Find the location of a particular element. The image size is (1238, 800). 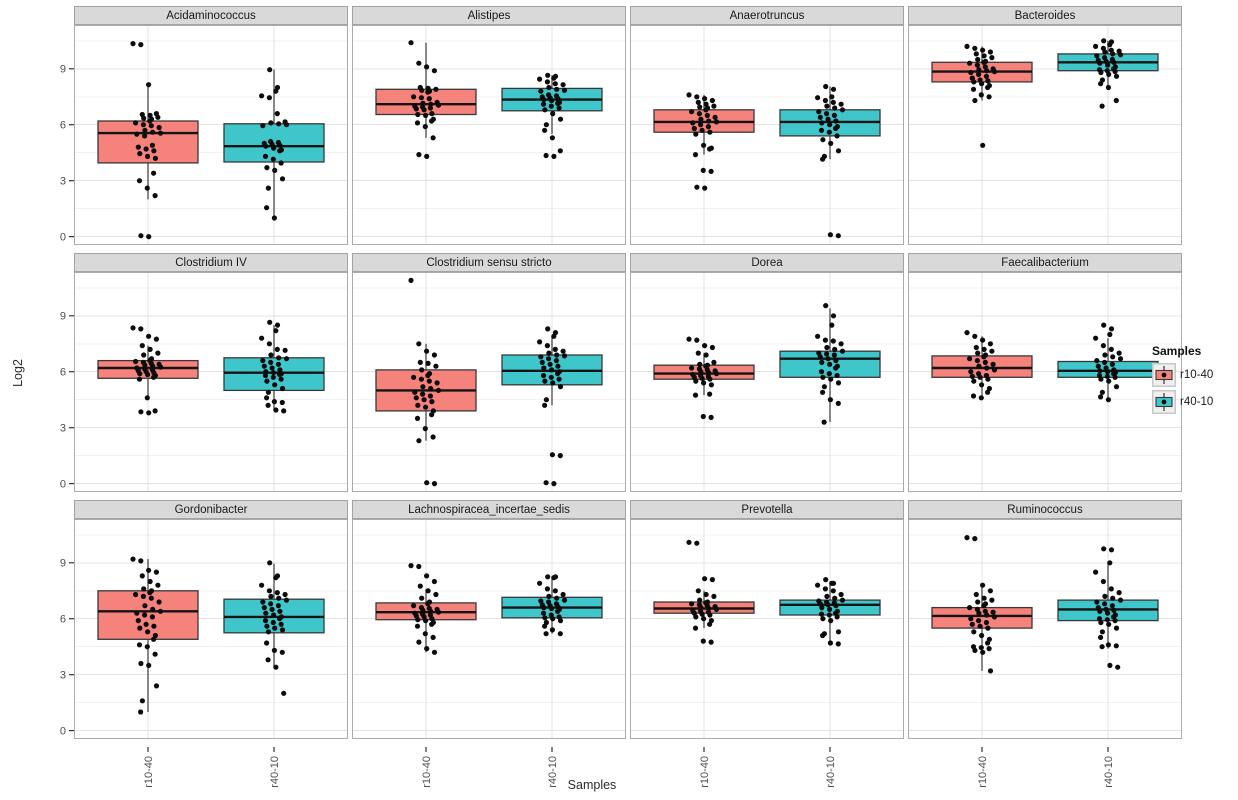

facet: Acidaminococcus is located at coordinates (211, 125).